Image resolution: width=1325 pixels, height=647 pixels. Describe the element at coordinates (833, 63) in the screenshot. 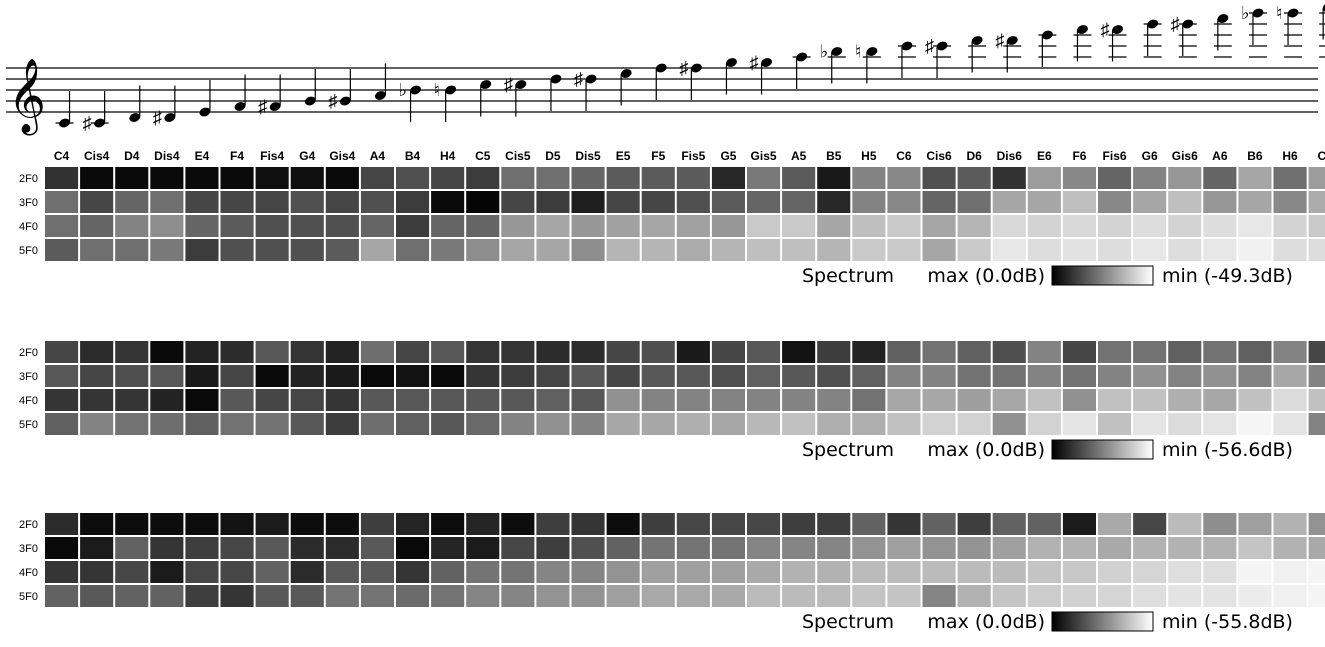

I see `staff-note: ♭` at that location.